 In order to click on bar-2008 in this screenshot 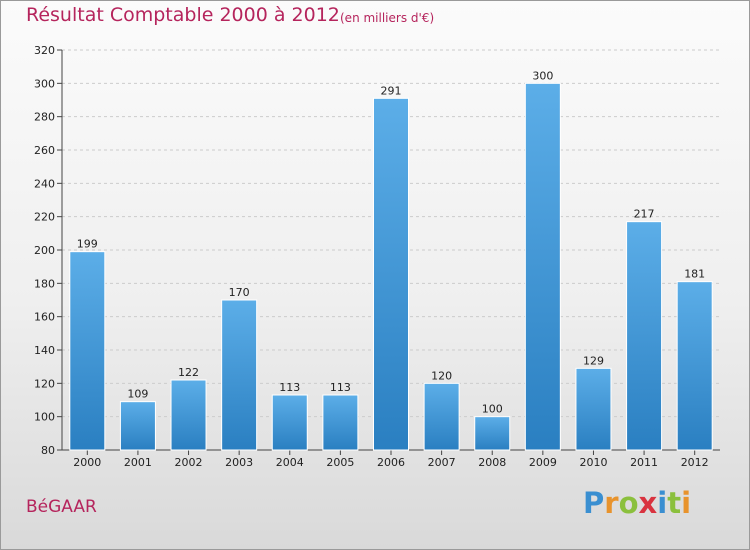, I will do `click(492, 433)`.